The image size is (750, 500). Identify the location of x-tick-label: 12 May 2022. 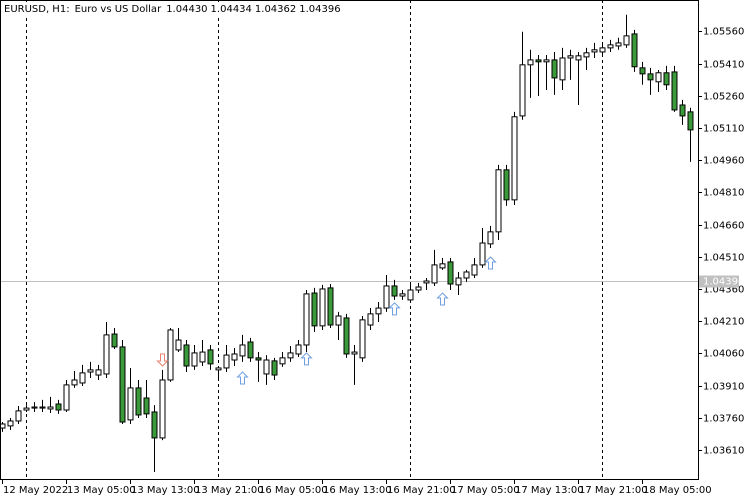
(35, 490).